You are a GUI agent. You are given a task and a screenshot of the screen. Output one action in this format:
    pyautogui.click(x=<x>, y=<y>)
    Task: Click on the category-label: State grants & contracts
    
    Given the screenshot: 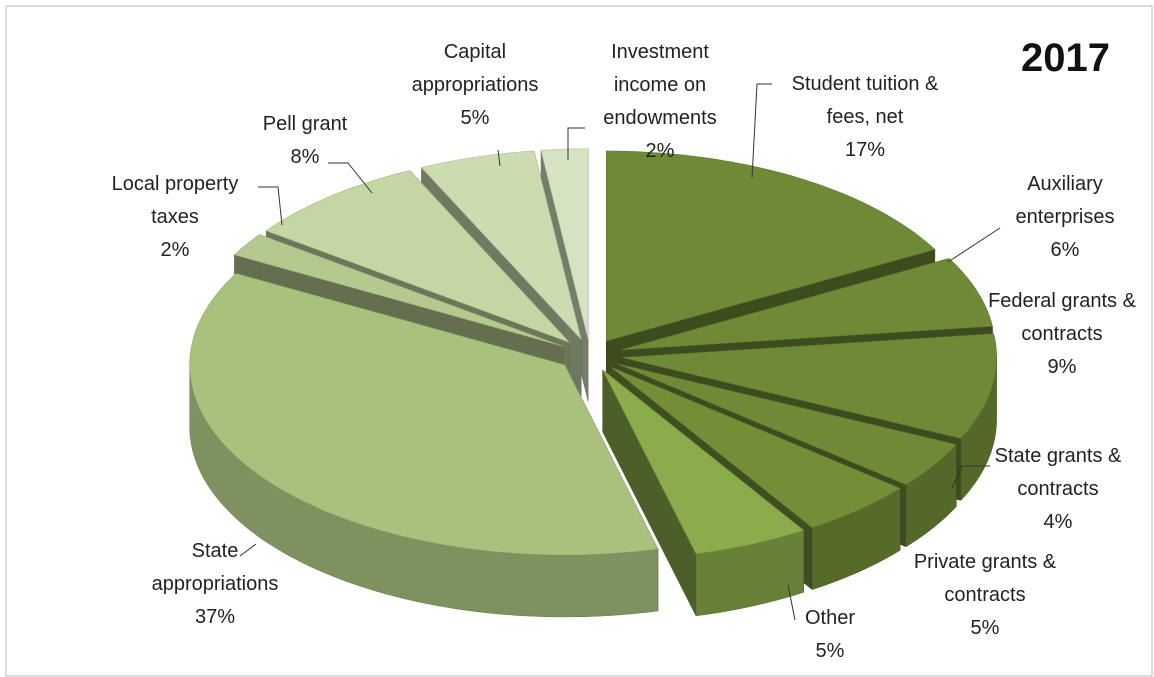 What is the action you would take?
    pyautogui.click(x=1058, y=472)
    